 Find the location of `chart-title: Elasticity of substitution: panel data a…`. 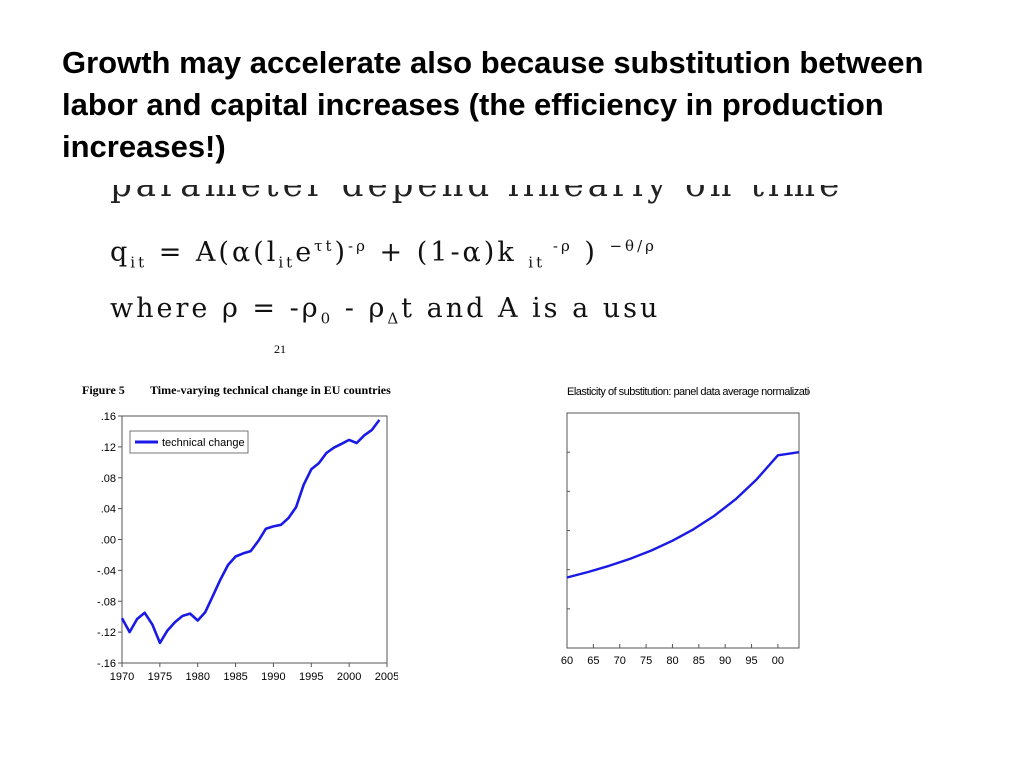

chart-title: Elasticity of substitution: panel data a… is located at coordinates (688, 392).